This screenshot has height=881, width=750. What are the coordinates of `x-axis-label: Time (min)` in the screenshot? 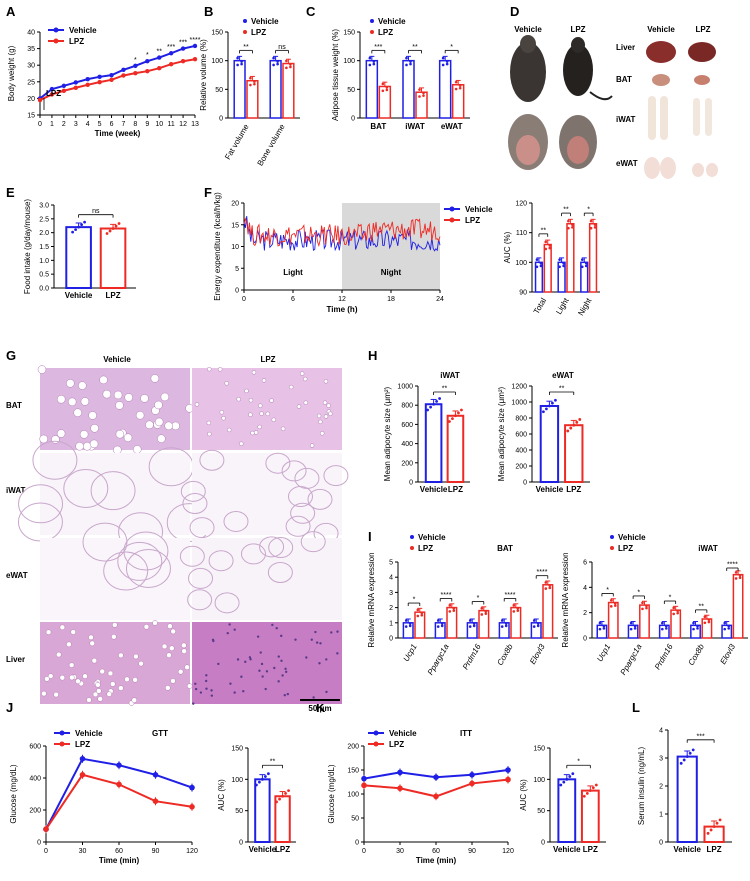 It's located at (436, 860).